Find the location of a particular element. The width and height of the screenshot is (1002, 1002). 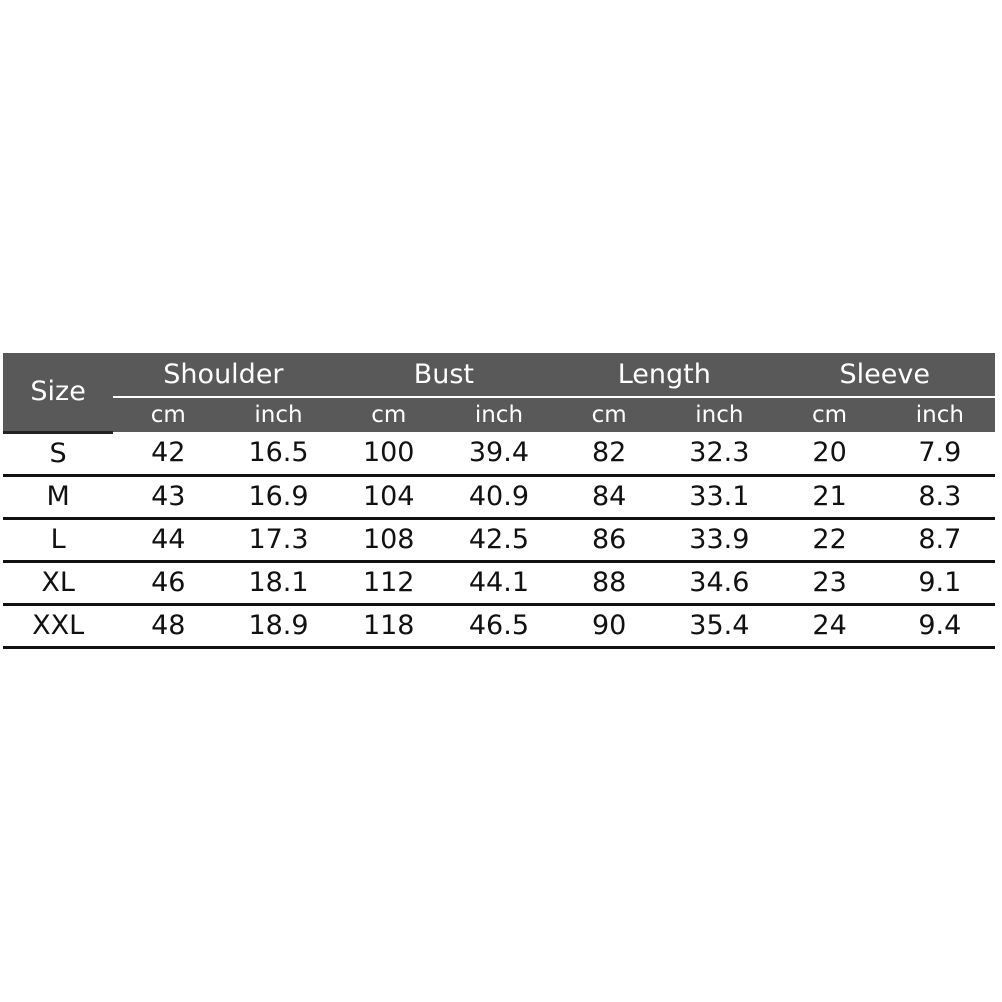

measurement-cell: 18.9 is located at coordinates (278, 626).